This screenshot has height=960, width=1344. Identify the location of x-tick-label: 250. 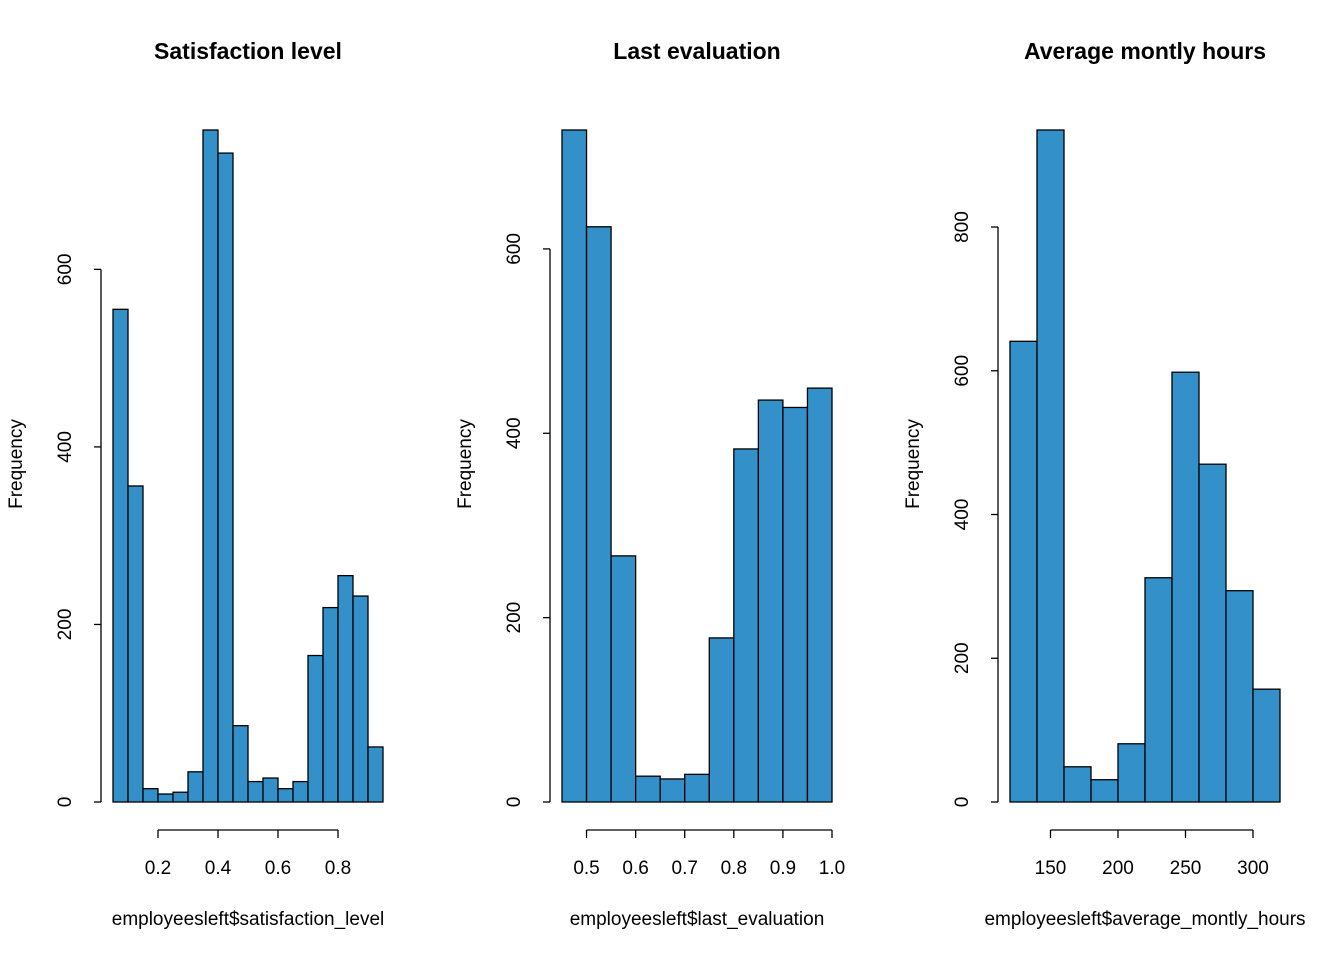
(1186, 868).